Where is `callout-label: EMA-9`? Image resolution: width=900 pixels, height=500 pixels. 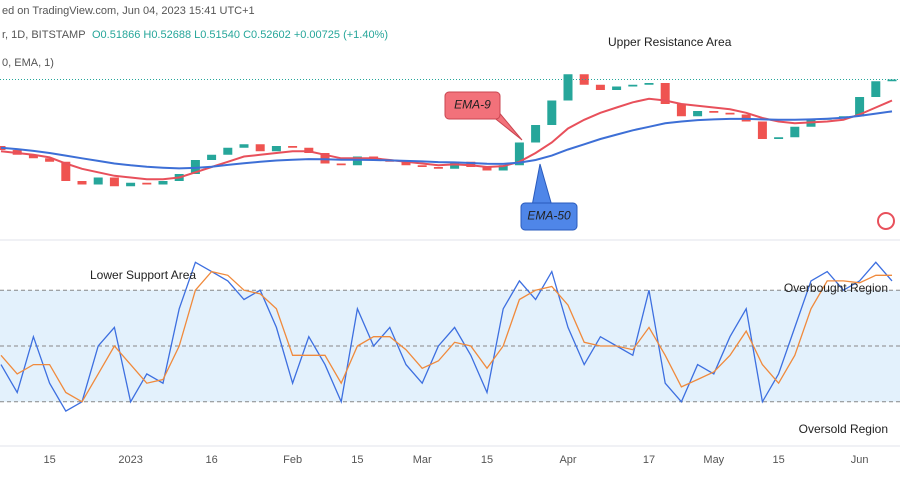
callout-label: EMA-9 is located at coordinates (472, 105).